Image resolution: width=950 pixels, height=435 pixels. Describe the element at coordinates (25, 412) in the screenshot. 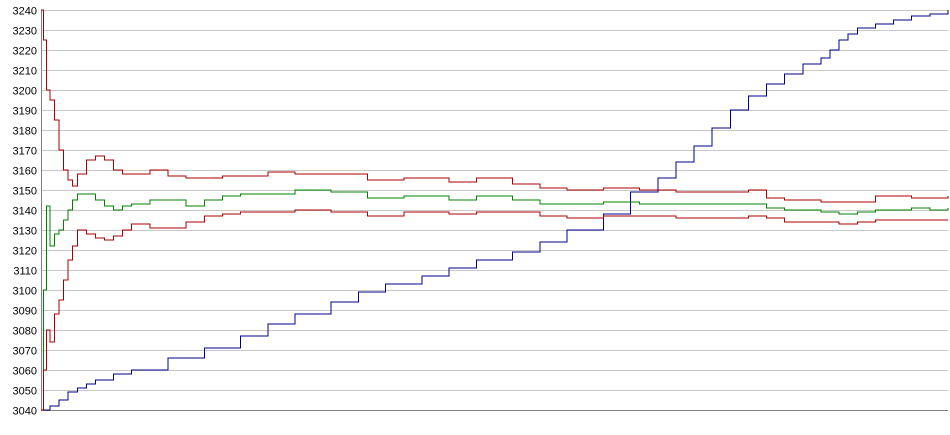

I see `y-tick-label: 3040` at that location.